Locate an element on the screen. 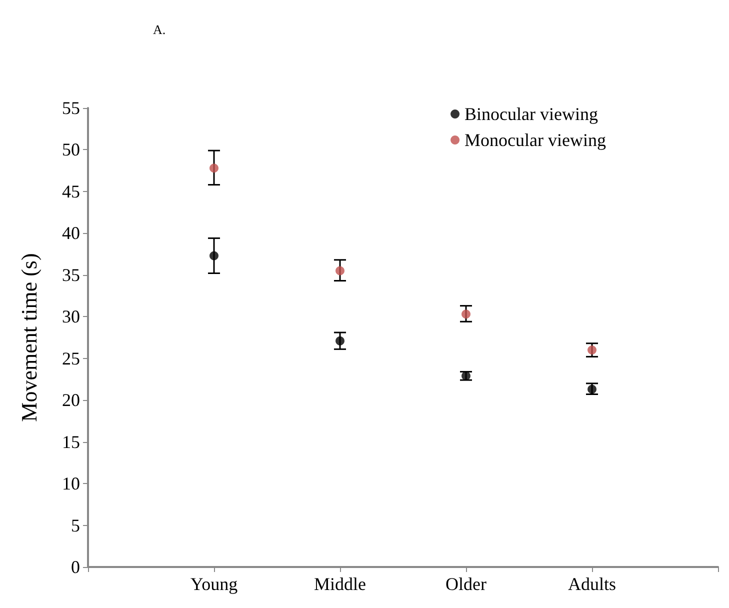 The width and height of the screenshot is (729, 608). y-tick-label: 55 is located at coordinates (71, 108).